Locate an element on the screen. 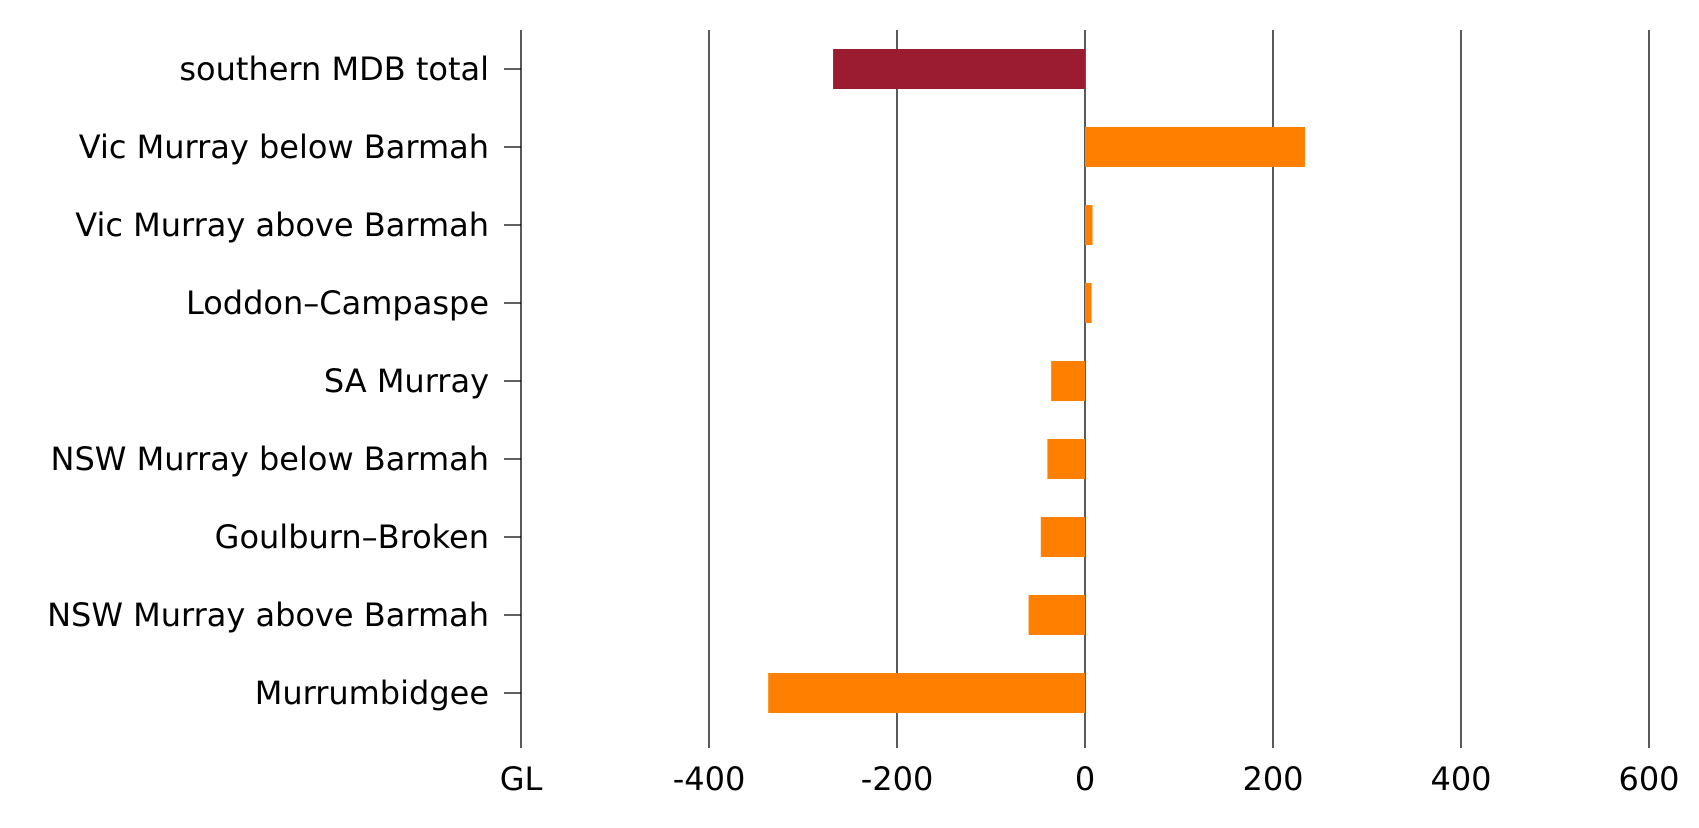 This screenshot has width=1699, height=828. x-axis-unit-label: GL is located at coordinates (521, 779).